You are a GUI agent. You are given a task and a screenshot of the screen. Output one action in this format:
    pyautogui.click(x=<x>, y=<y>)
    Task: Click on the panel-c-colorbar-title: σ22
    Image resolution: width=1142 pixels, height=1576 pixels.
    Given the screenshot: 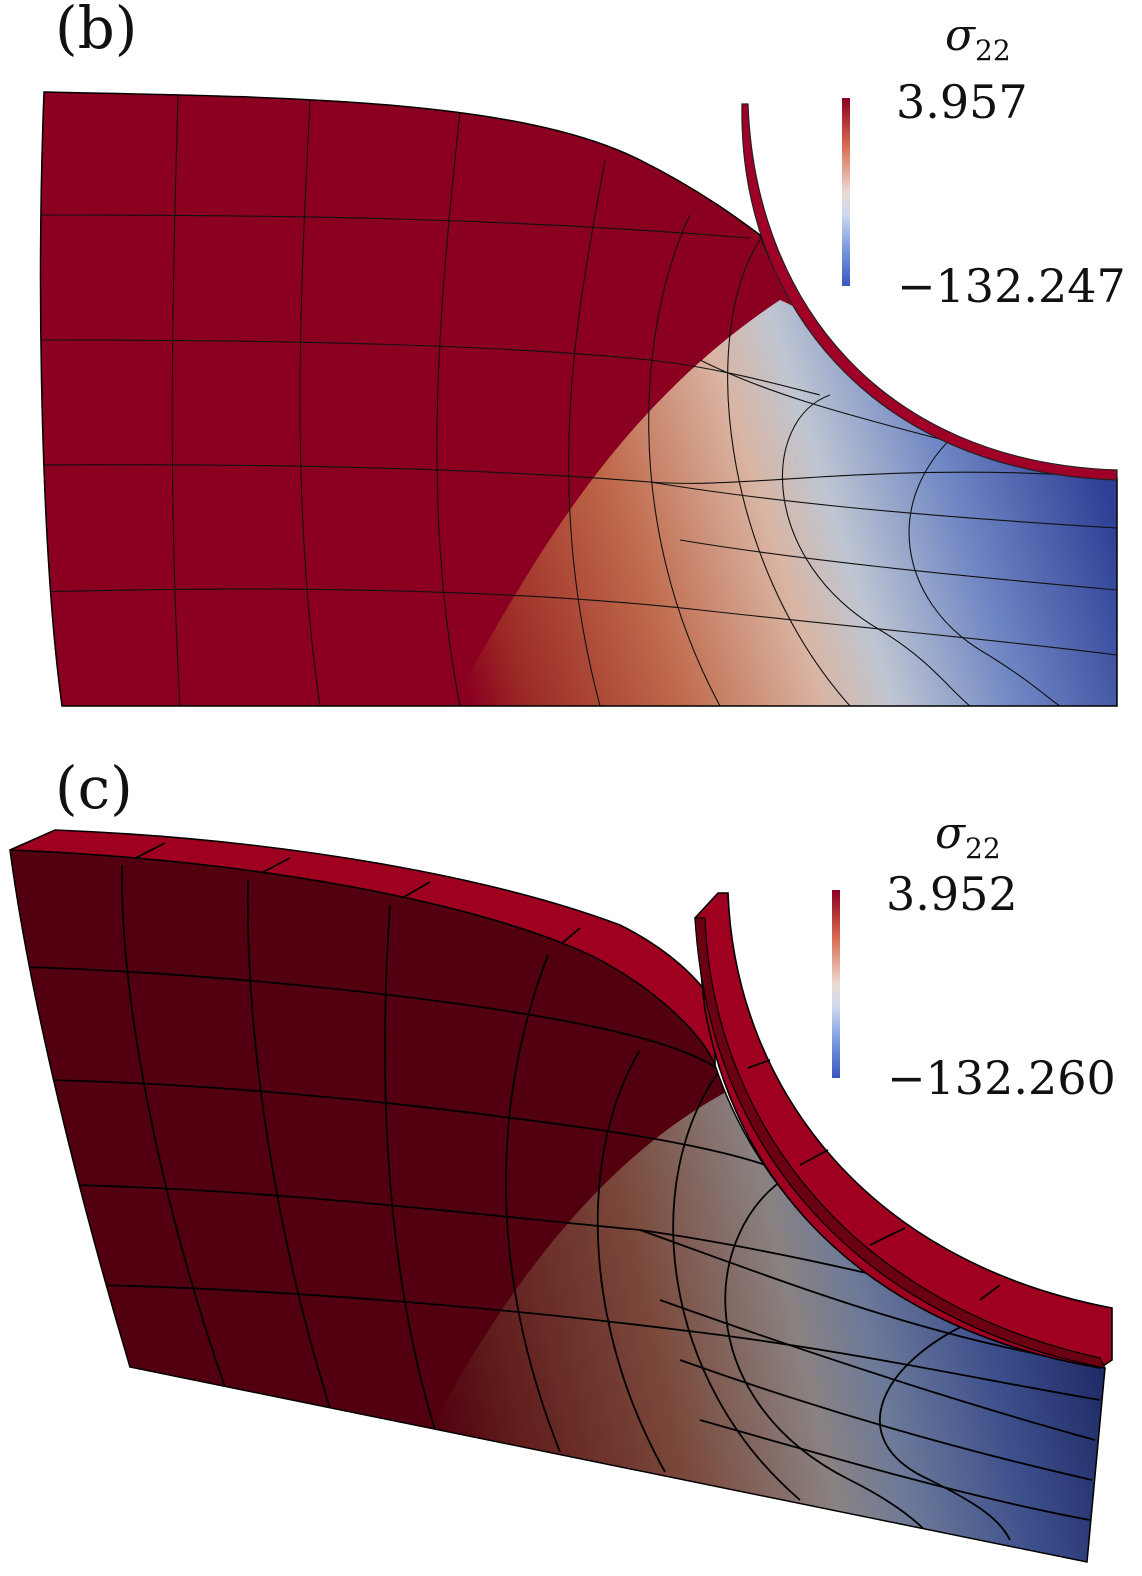 What is the action you would take?
    pyautogui.click(x=968, y=836)
    